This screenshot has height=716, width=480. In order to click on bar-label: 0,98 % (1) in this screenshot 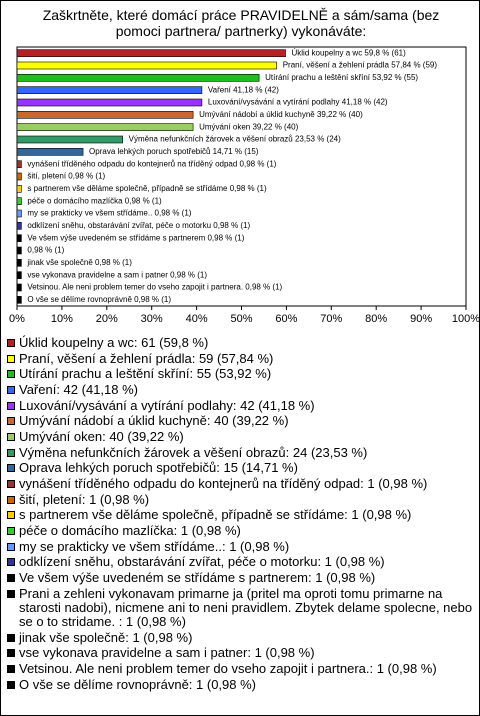, I will do `click(45, 250)`.